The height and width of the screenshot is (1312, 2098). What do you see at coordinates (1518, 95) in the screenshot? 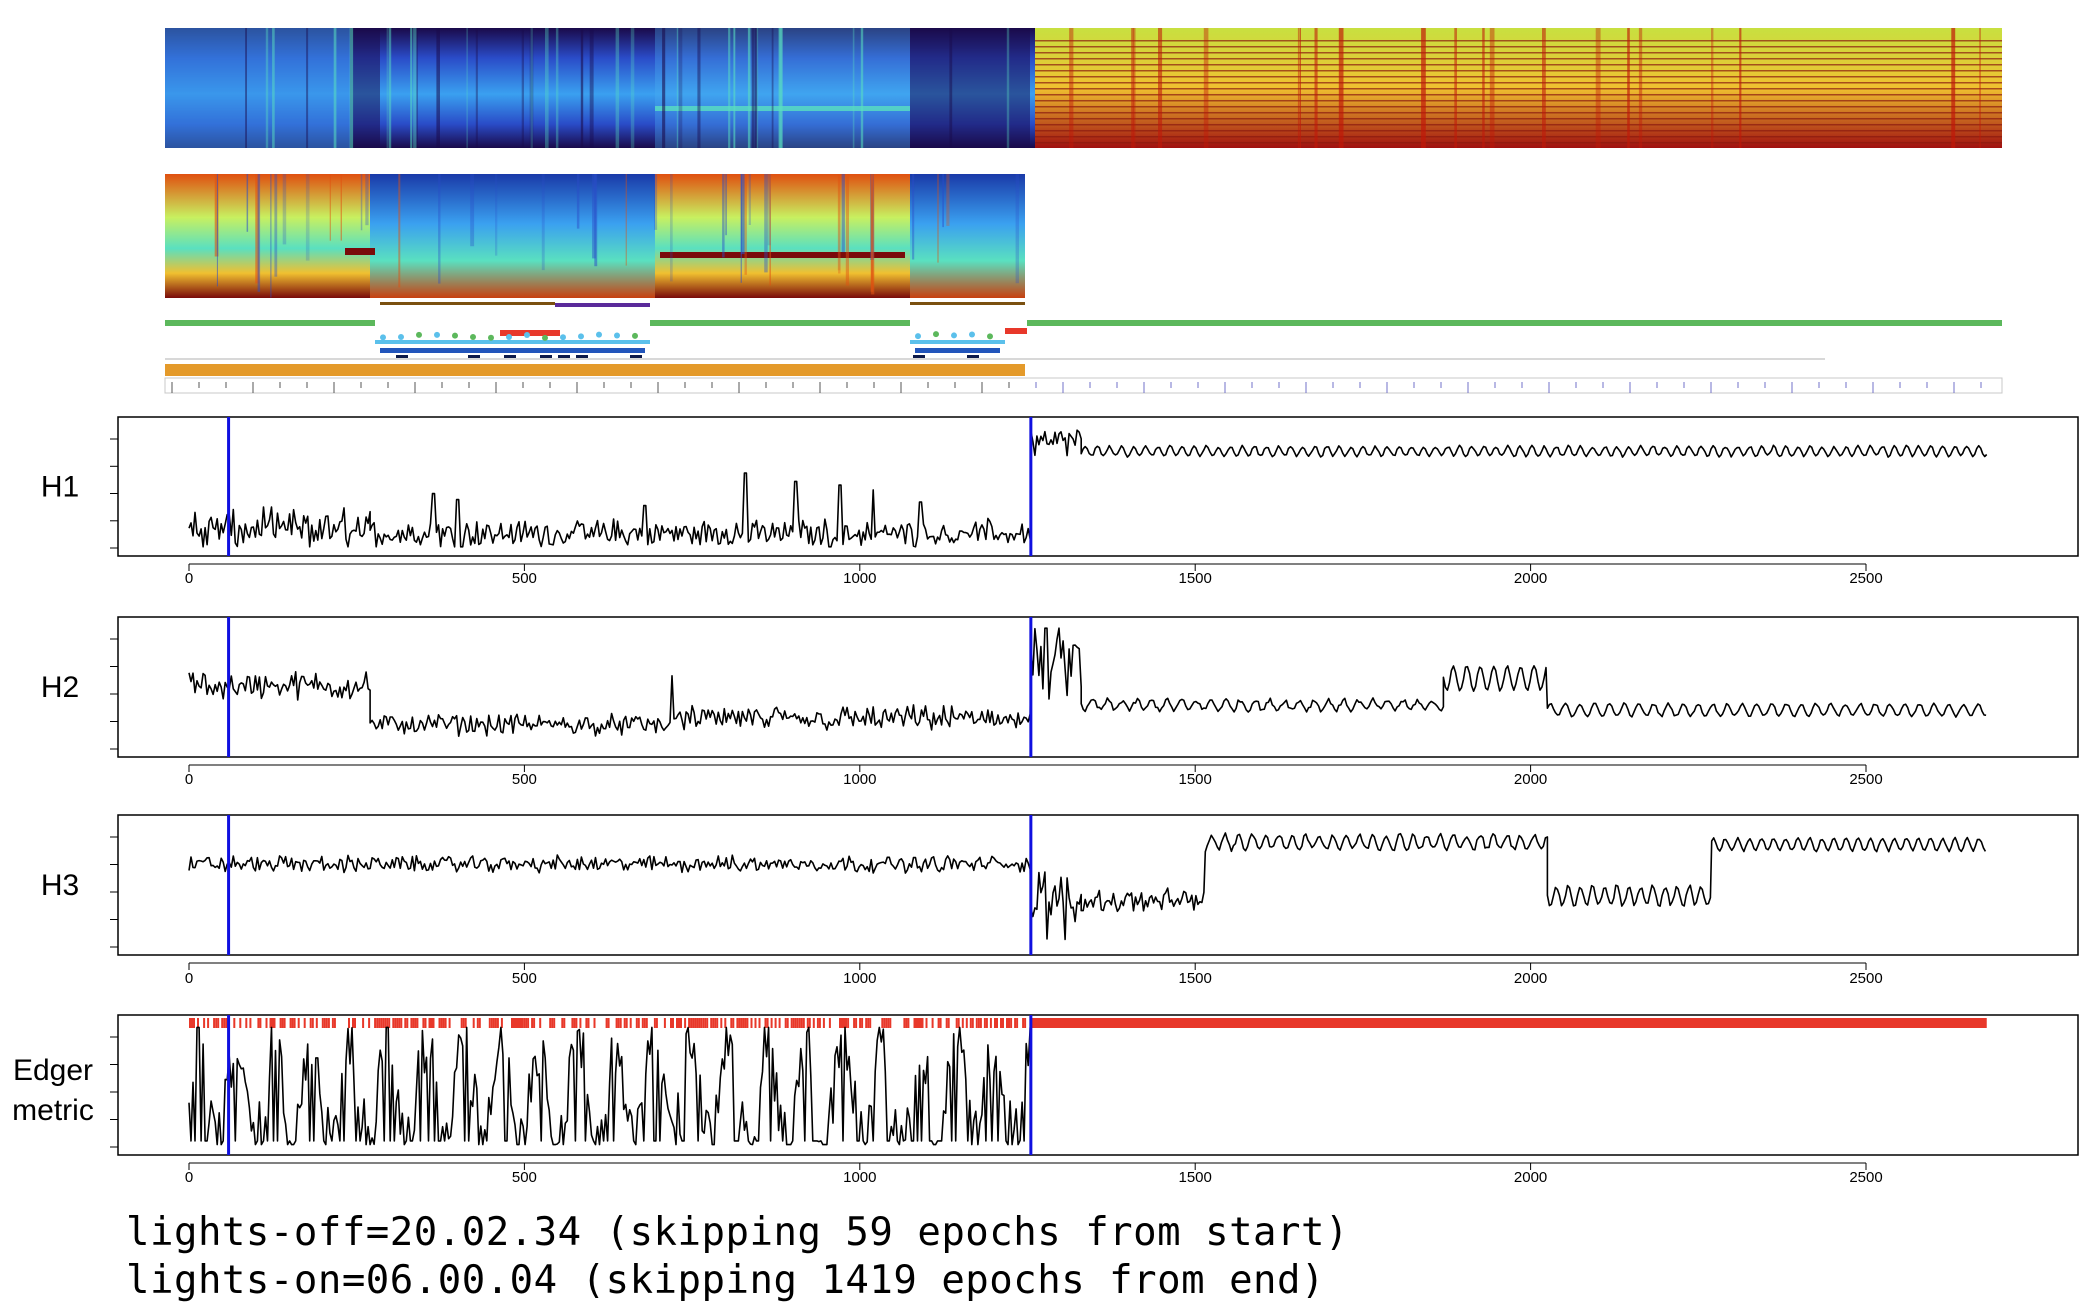
I see `spectrogram-band` at bounding box center [1518, 95].